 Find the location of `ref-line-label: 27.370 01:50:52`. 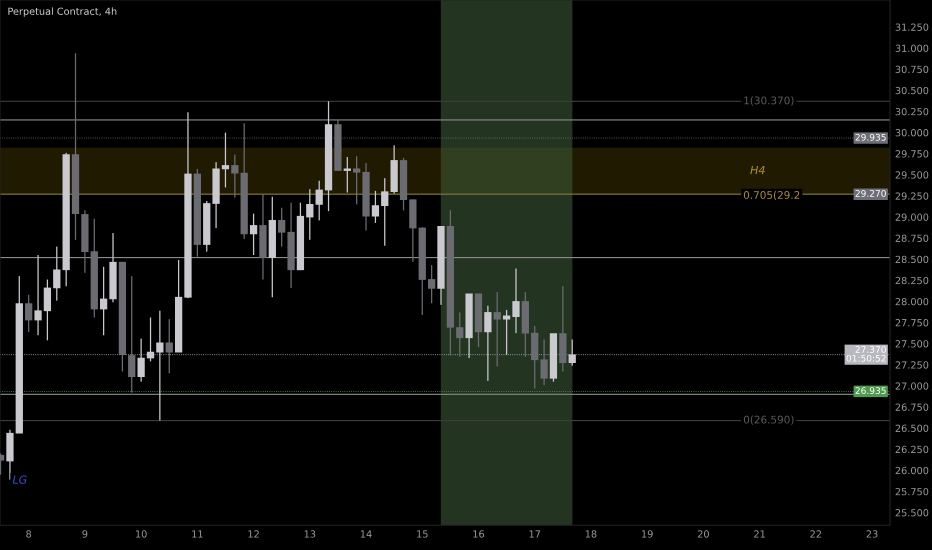

ref-line-label: 27.370 01:50:52 is located at coordinates (866, 354).